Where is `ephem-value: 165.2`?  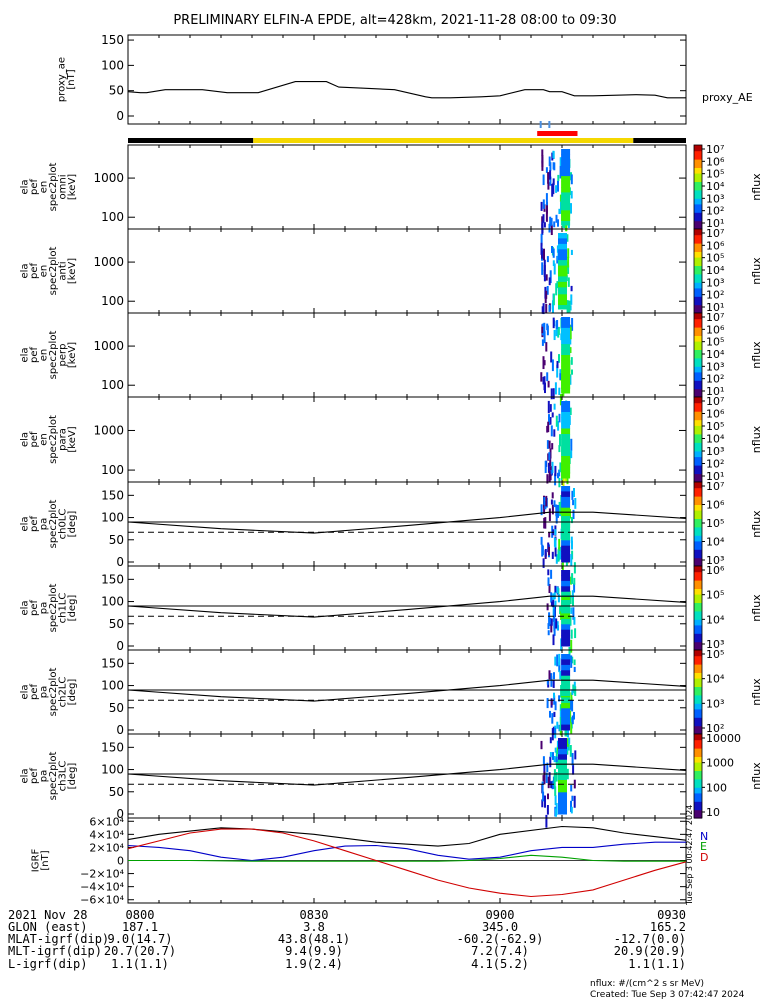
ephem-value: 165.2 is located at coordinates (668, 927).